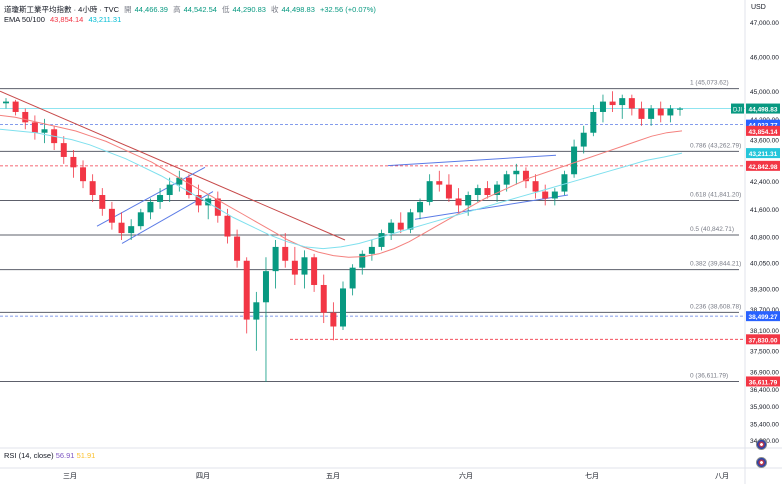  Describe the element at coordinates (347, 9) in the screenshot. I see `change-value: +32.56 (+0.07%)` at that location.